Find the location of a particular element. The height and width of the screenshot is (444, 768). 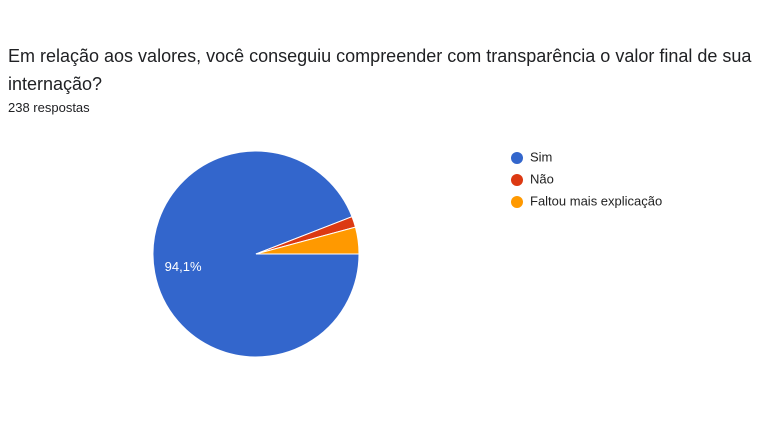

legend-label: Sim is located at coordinates (541, 156).